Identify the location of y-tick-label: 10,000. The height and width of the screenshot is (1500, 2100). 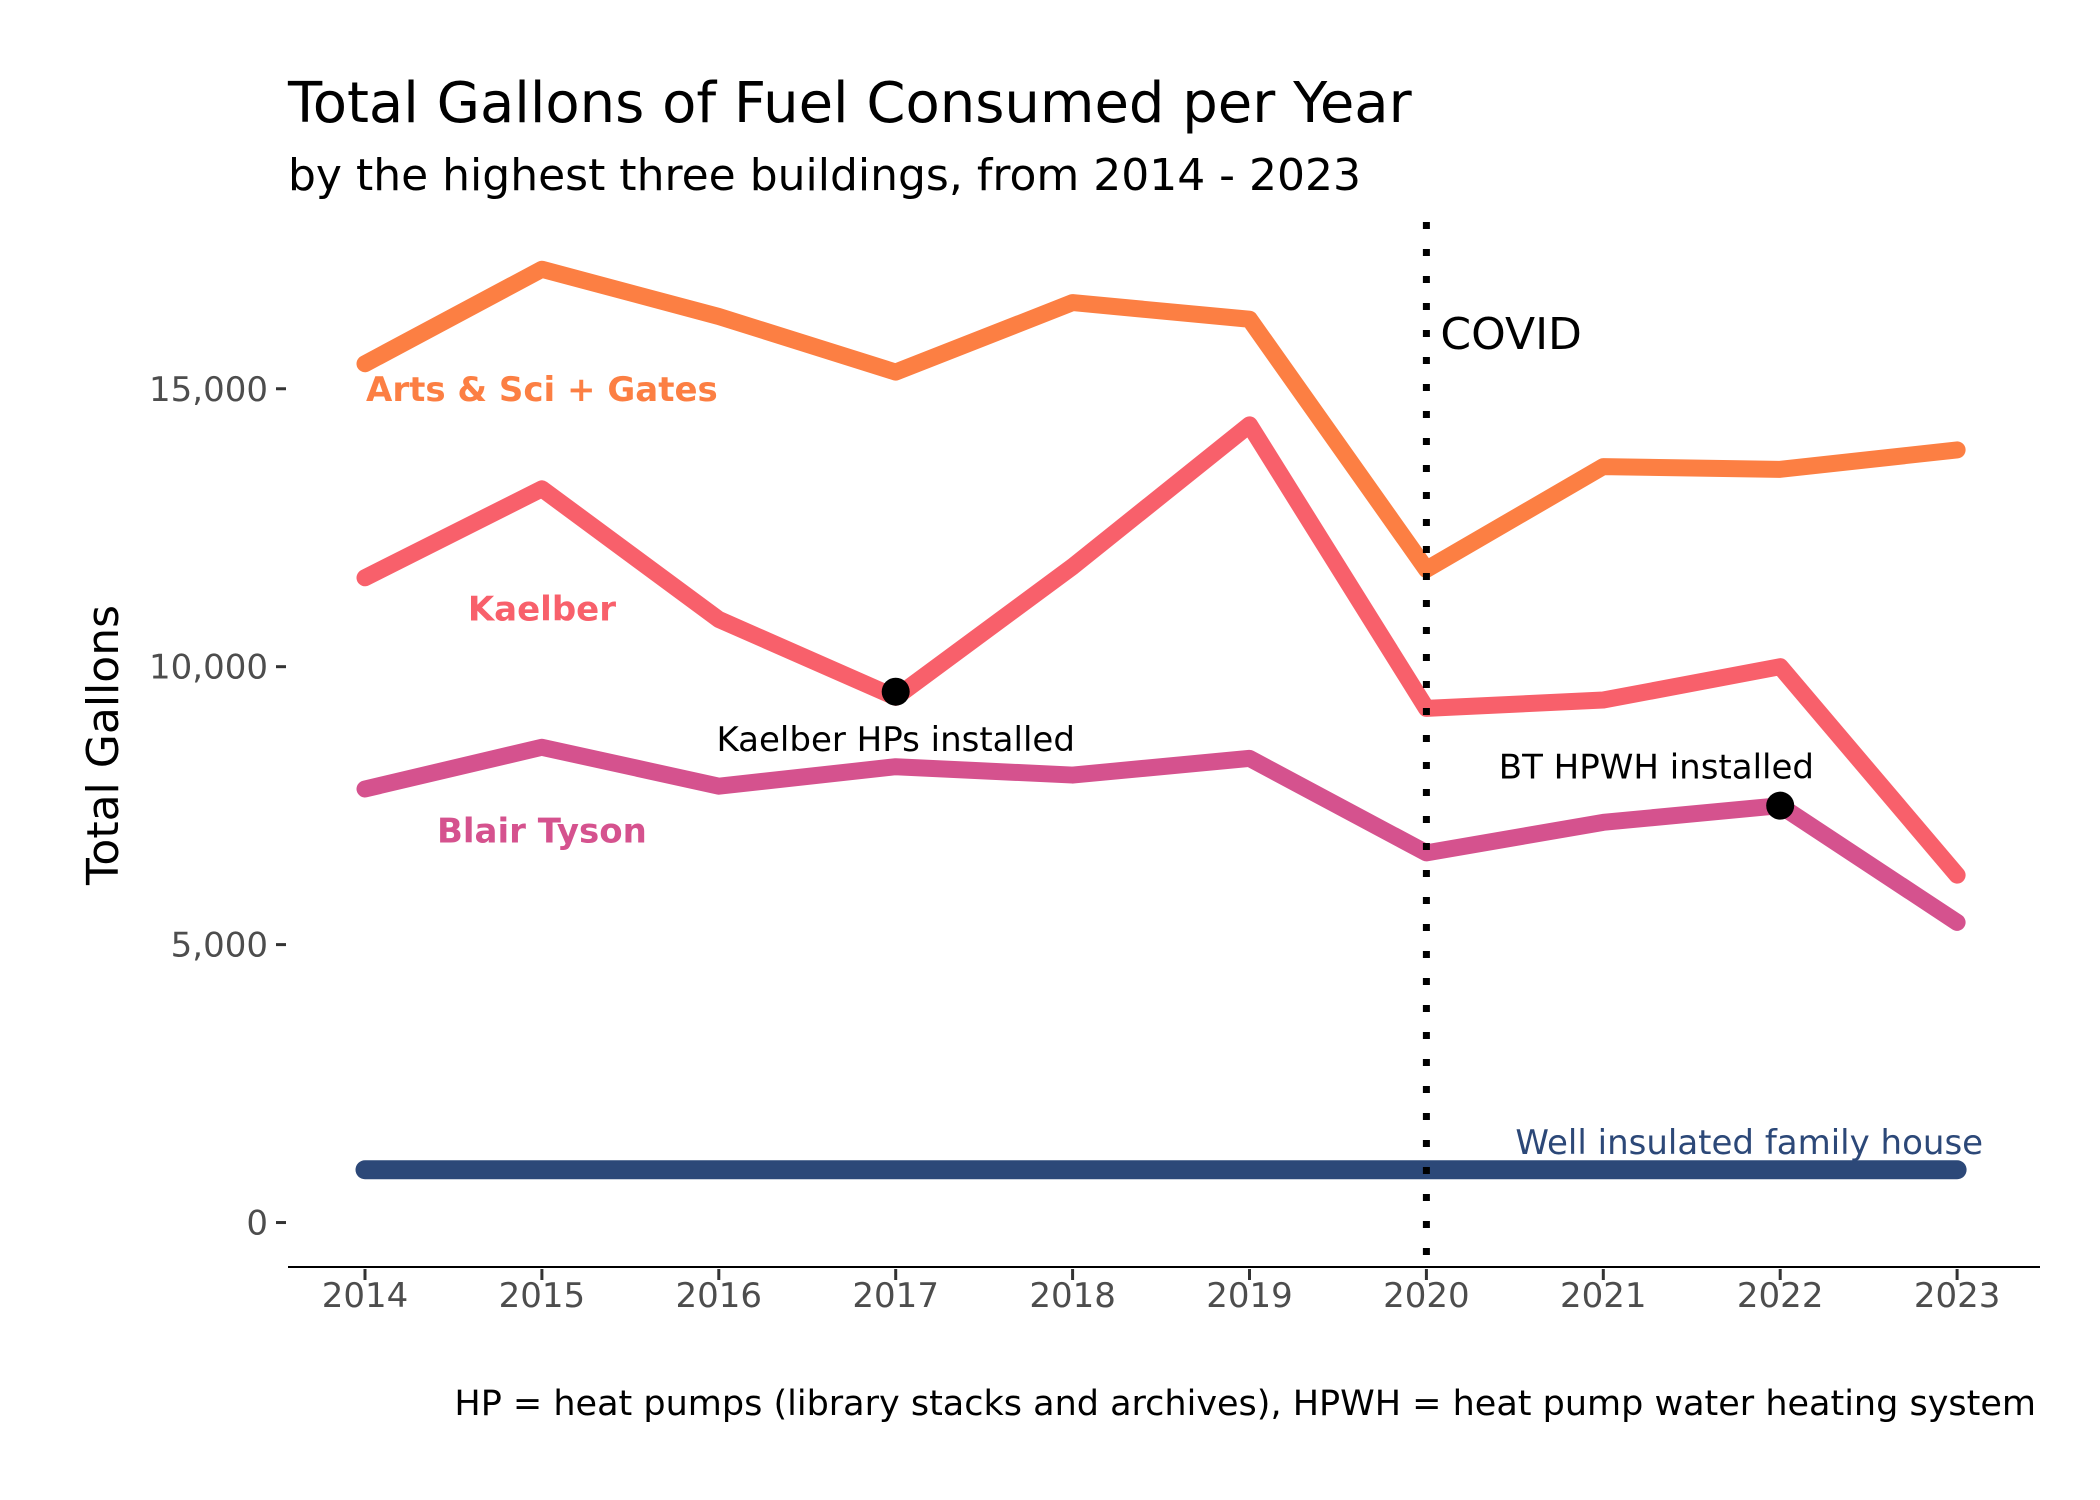
(208, 668).